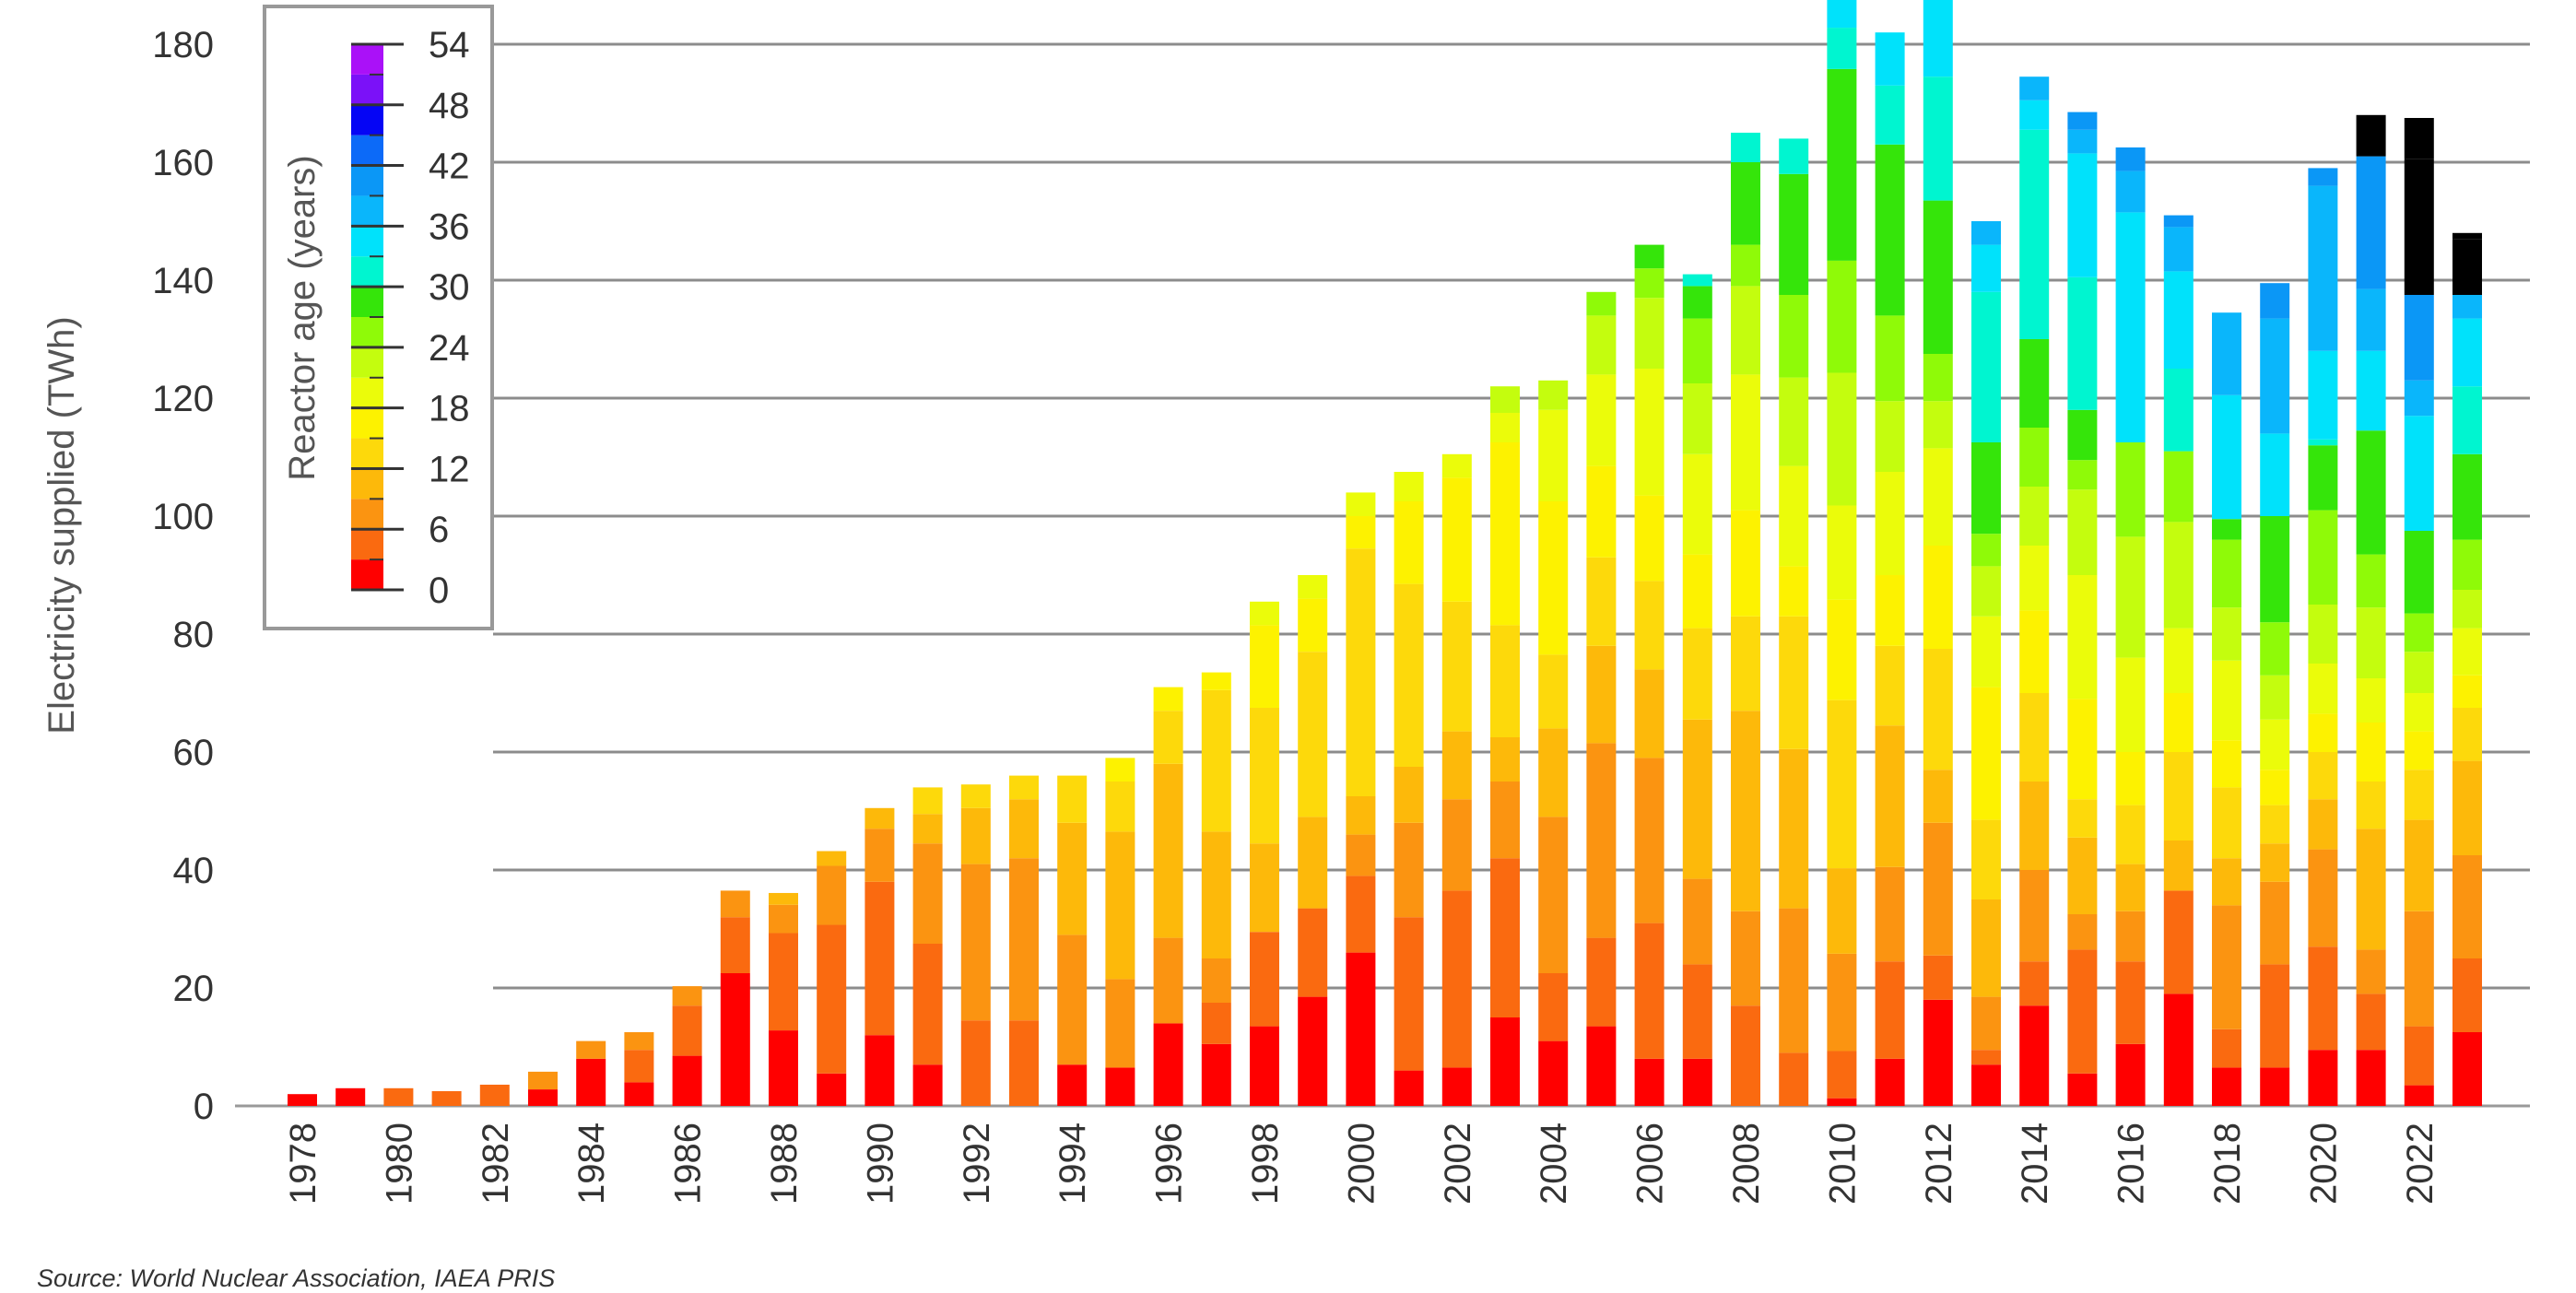 The width and height of the screenshot is (2576, 1293). Describe the element at coordinates (1939, 1164) in the screenshot. I see `x-tick-label: 2012` at that location.